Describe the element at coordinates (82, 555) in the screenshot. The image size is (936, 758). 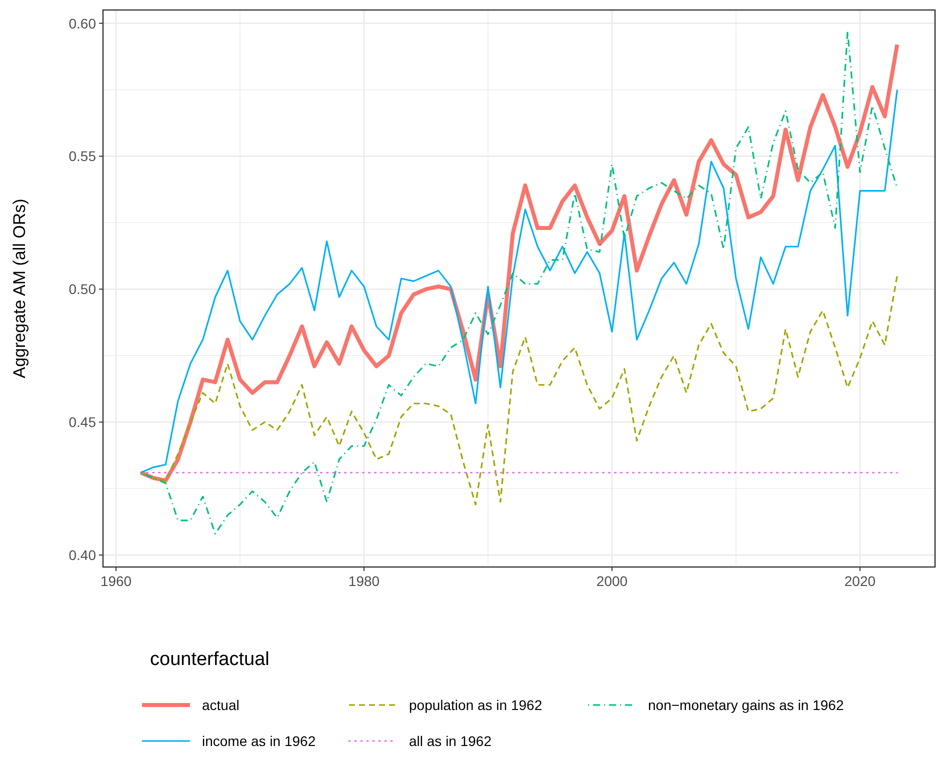
I see `y-tick-label: 0.40` at that location.